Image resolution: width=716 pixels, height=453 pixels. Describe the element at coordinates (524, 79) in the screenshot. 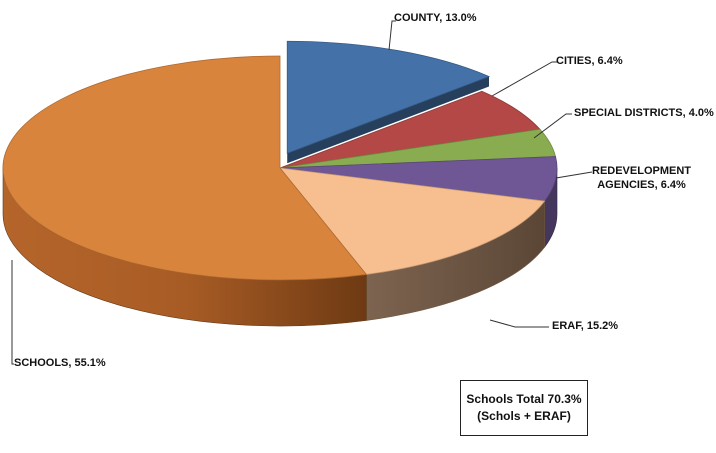

I see `leader-cities` at that location.